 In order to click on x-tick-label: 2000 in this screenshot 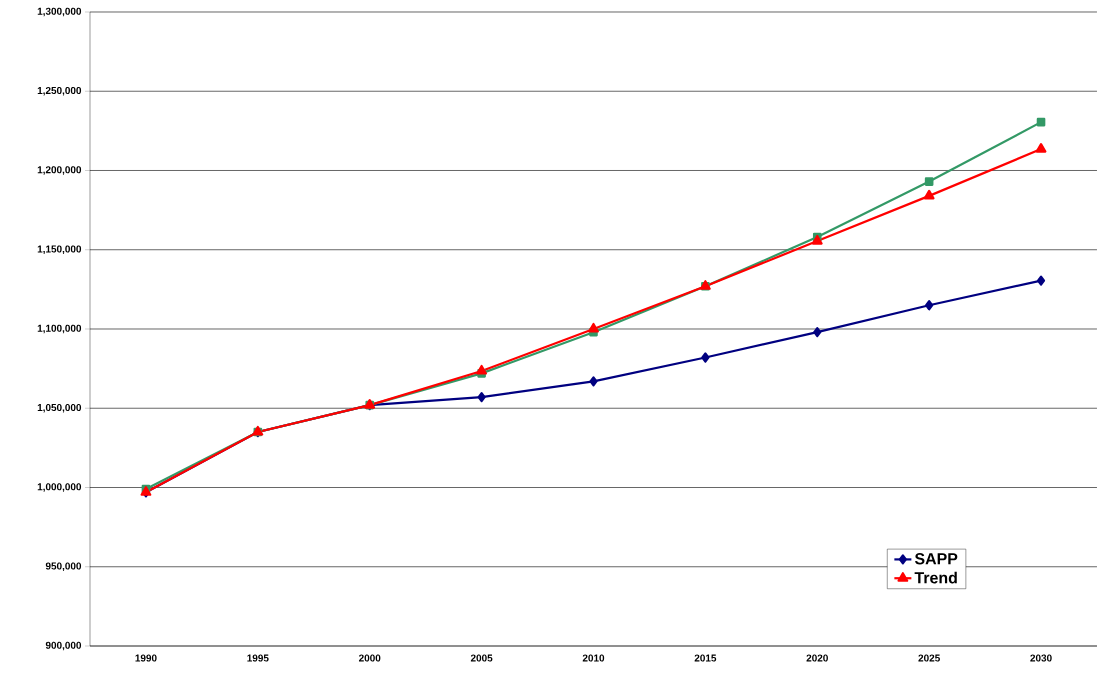, I will do `click(369, 658)`.